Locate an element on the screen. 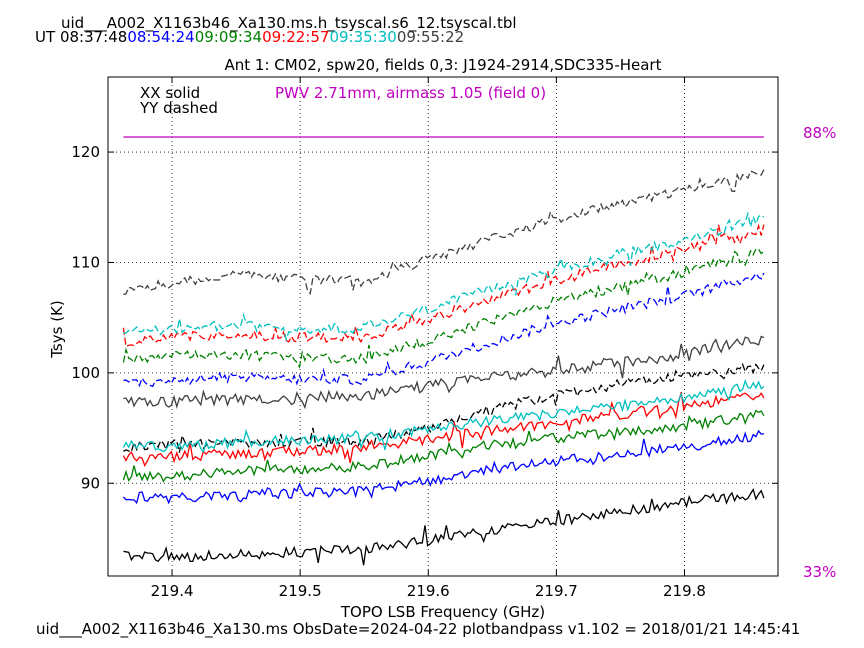  x-tick-label: 219.4 is located at coordinates (172, 591).